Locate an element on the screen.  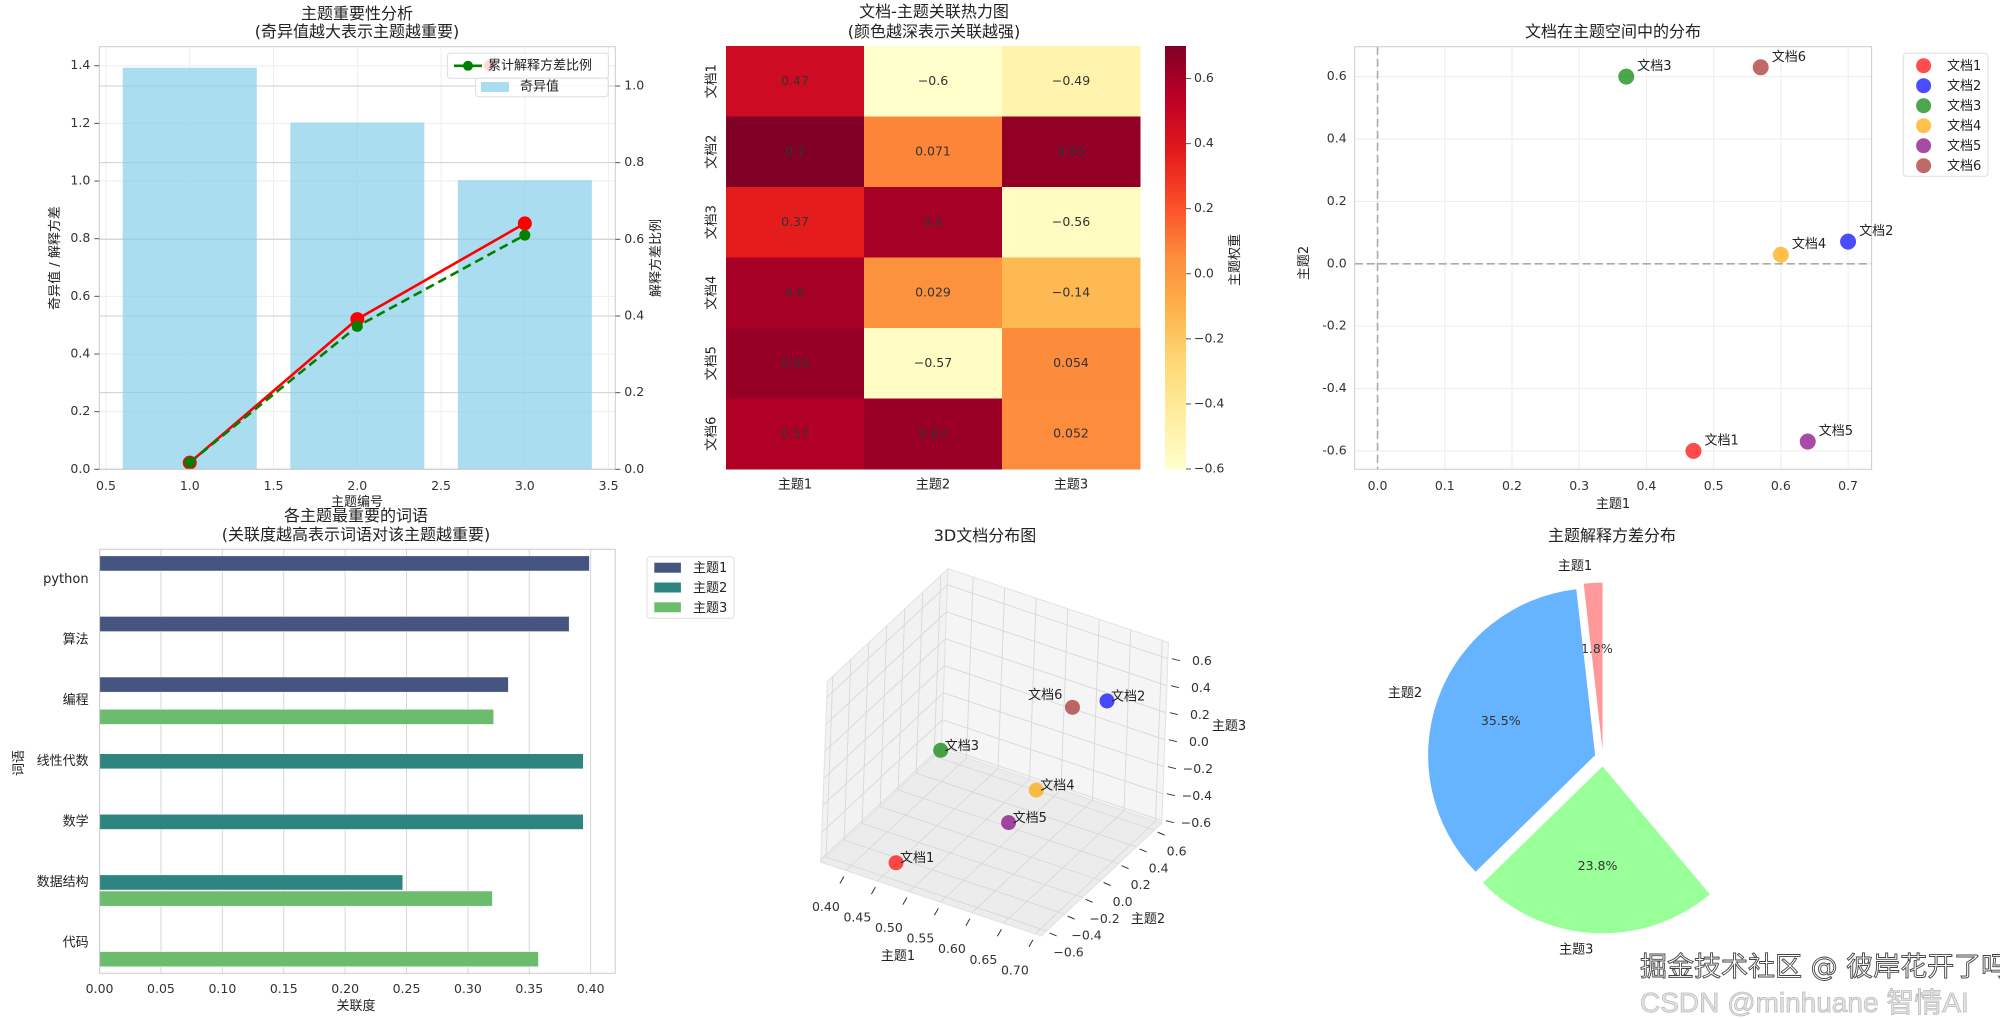
cell-value-label: 0.64 is located at coordinates (795, 362).